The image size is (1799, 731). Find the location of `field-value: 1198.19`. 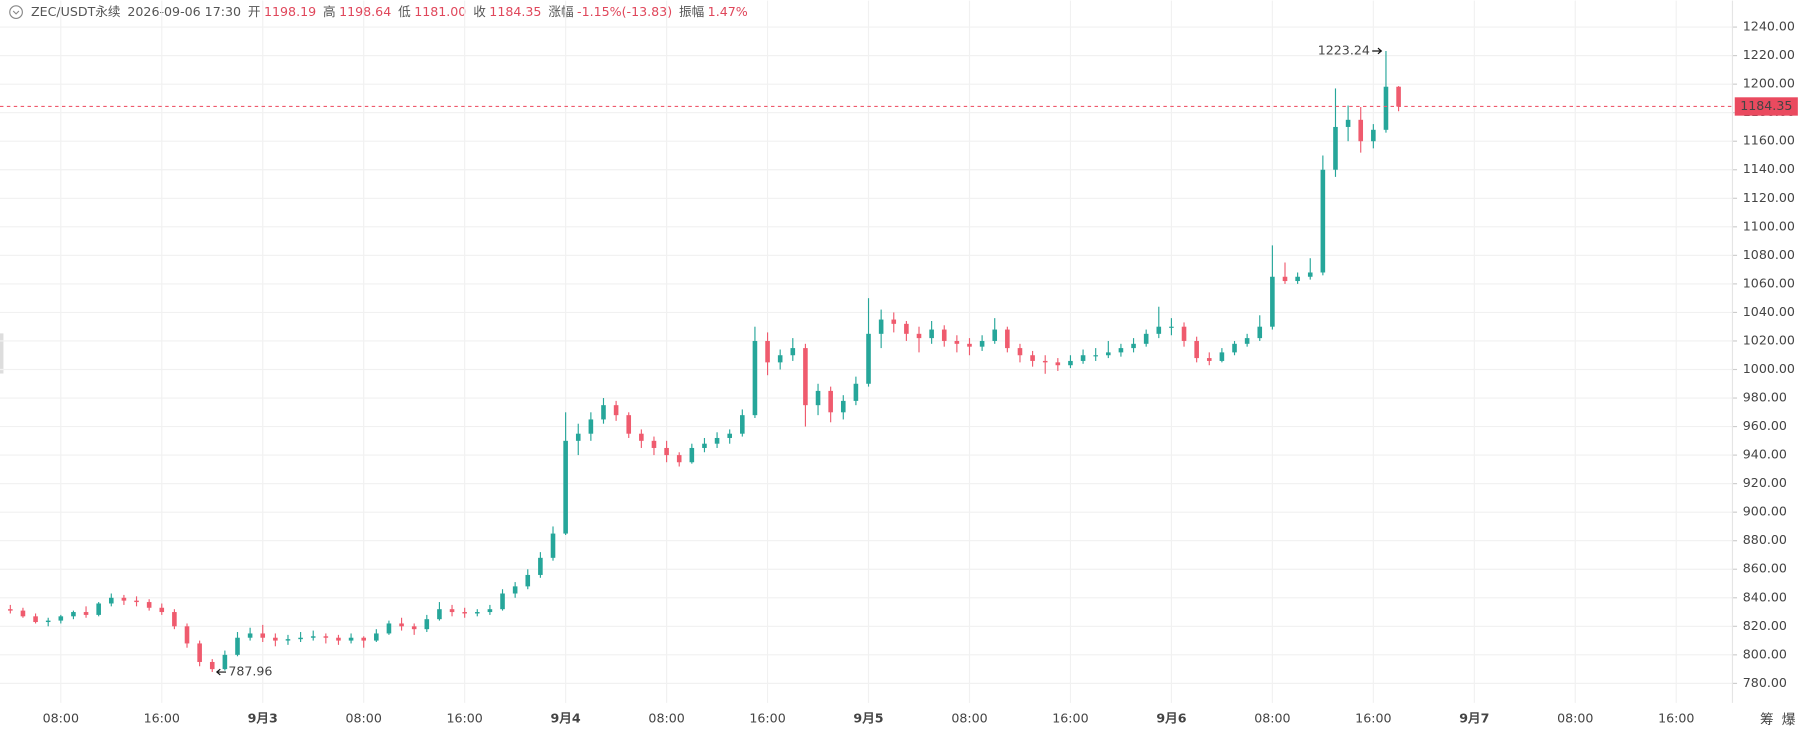

field-value: 1198.19 is located at coordinates (290, 11).